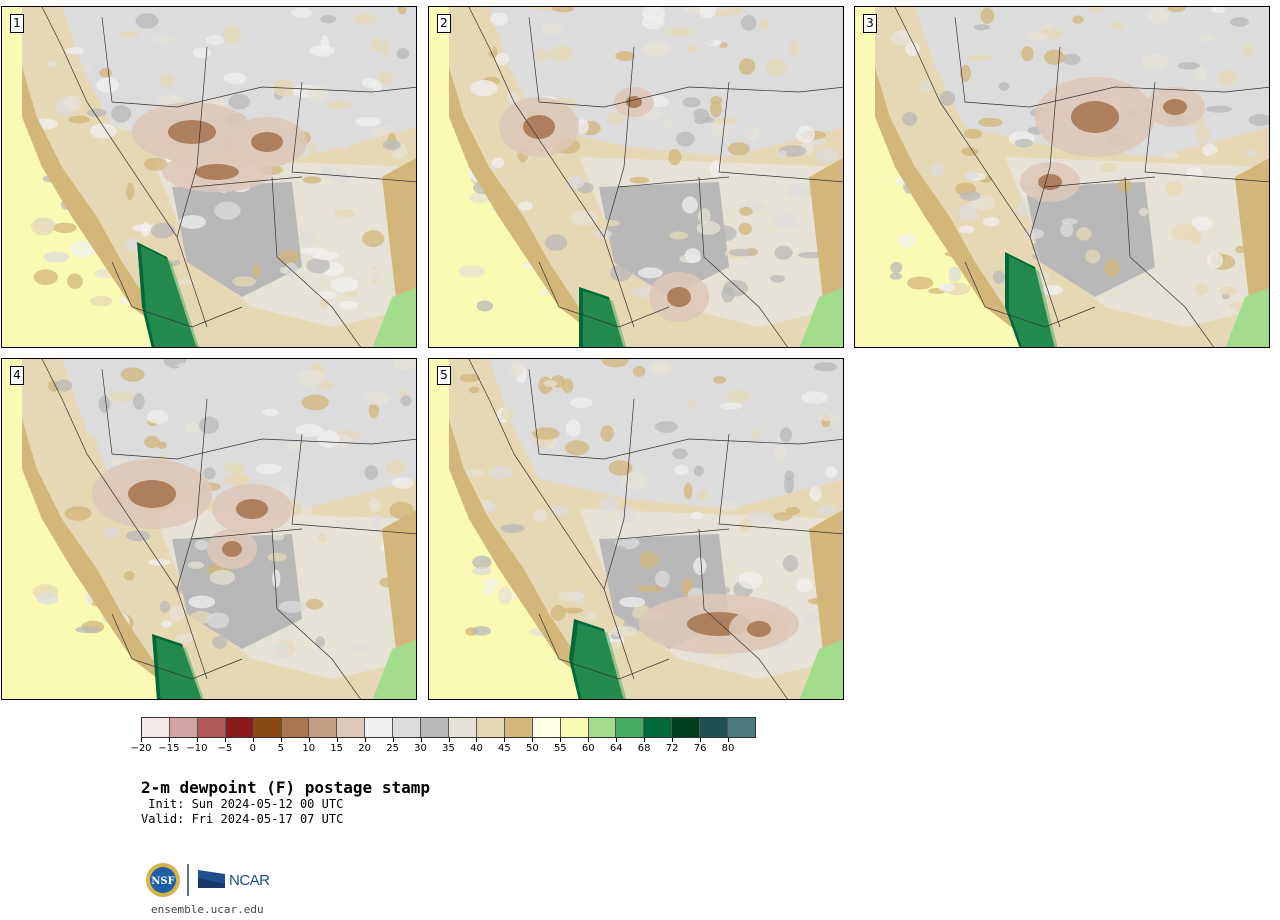  Describe the element at coordinates (664, 239) in the screenshot. I see `terrain-region` at that location.